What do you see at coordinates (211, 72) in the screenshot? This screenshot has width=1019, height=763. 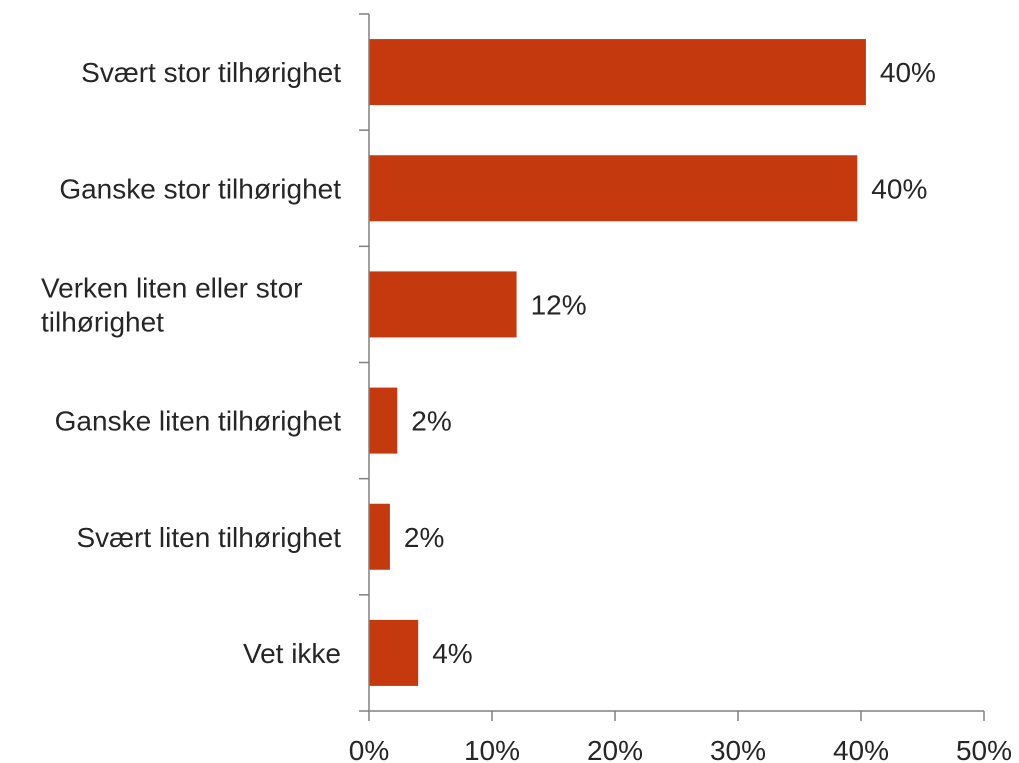 I see `category-label: Svært stor tilhørighet` at bounding box center [211, 72].